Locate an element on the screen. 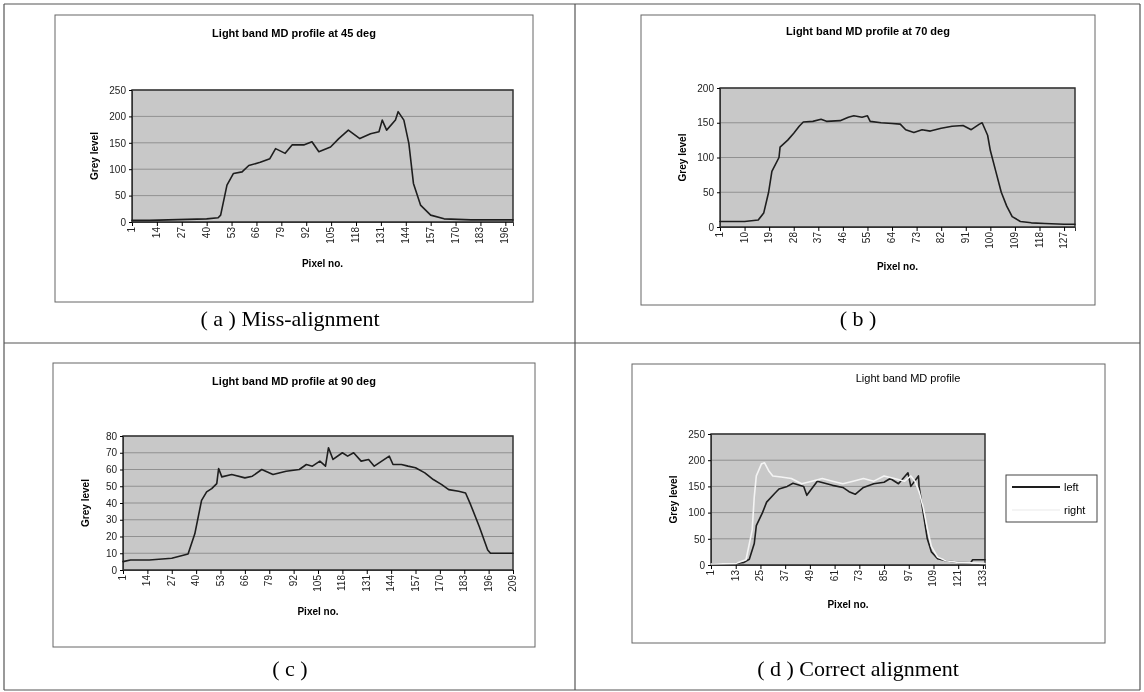  text: ( c ) is located at coordinates (290, 668).